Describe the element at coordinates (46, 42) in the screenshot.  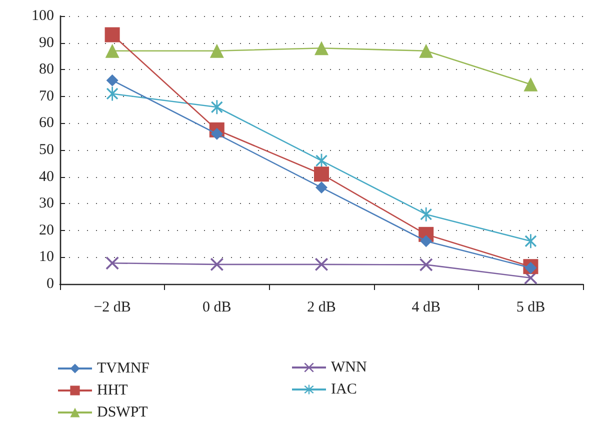
I see `y-tick-label: 90` at that location.